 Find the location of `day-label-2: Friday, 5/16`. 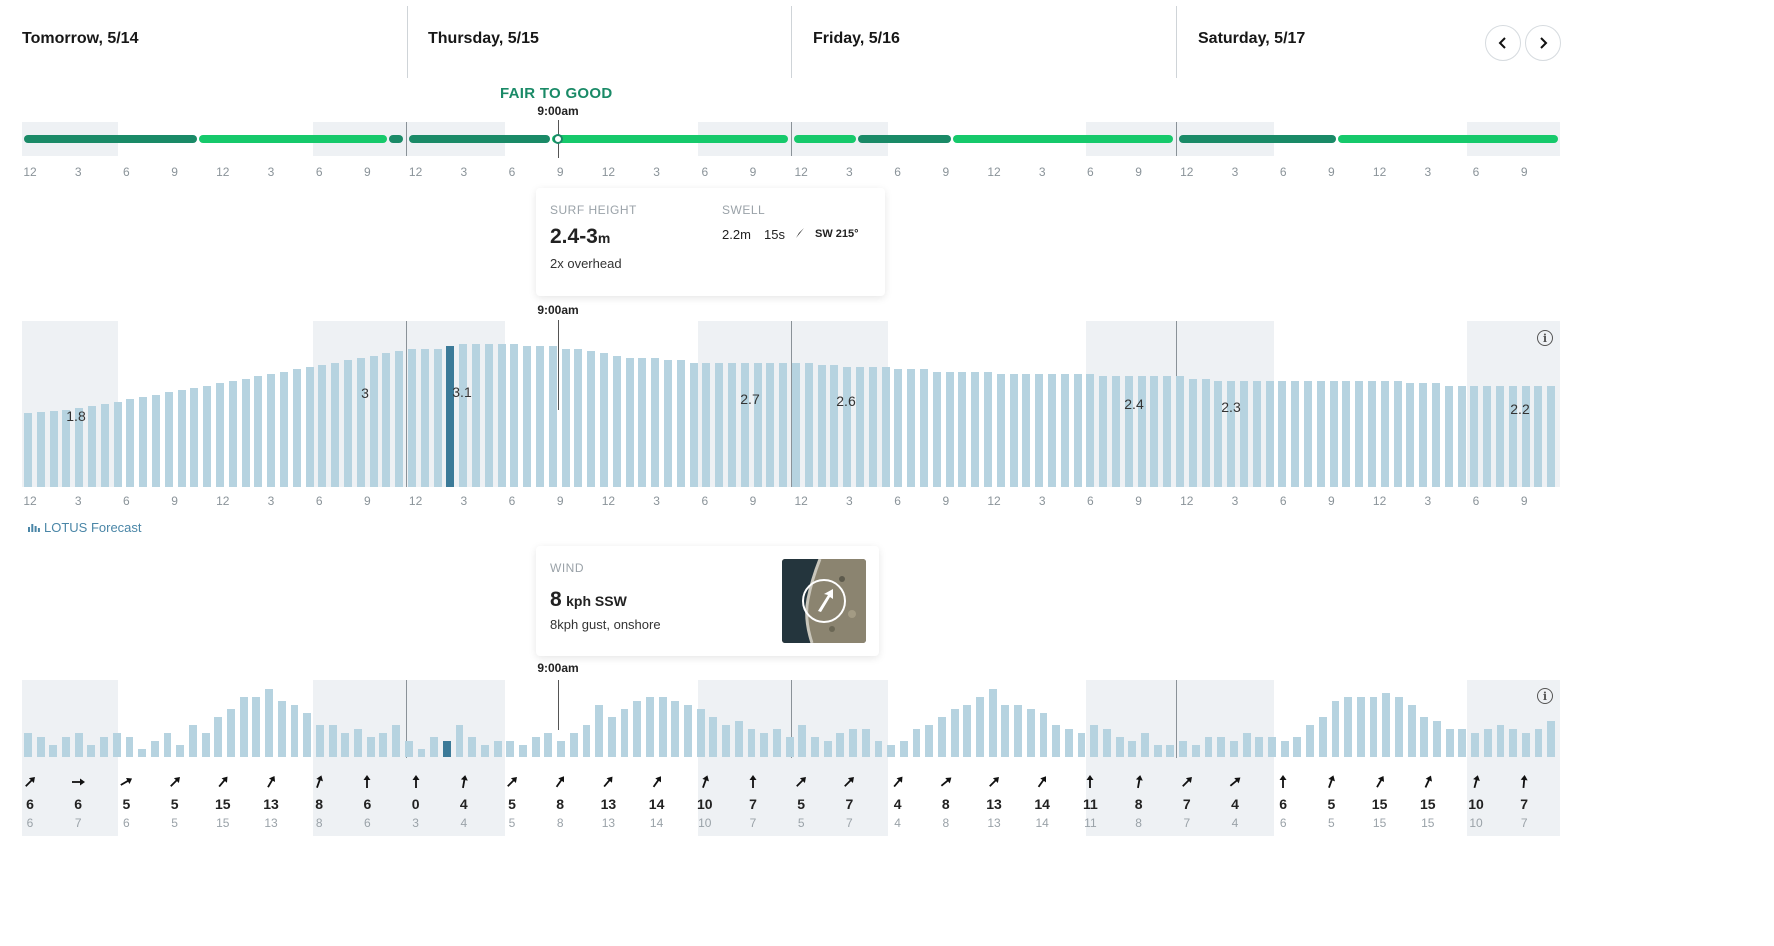

day-label-2: Friday, 5/16 is located at coordinates (856, 38).